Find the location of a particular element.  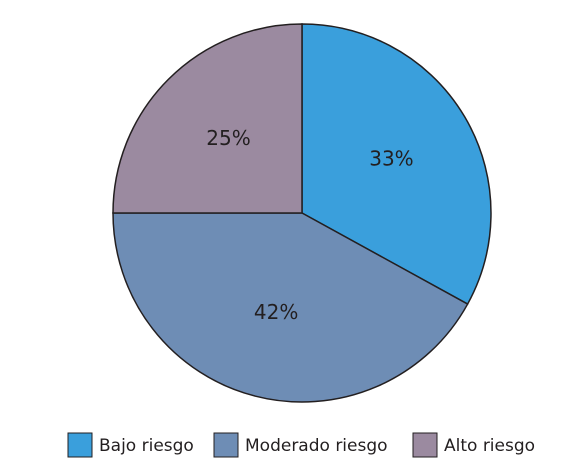

slice-label: 42% is located at coordinates (276, 312).